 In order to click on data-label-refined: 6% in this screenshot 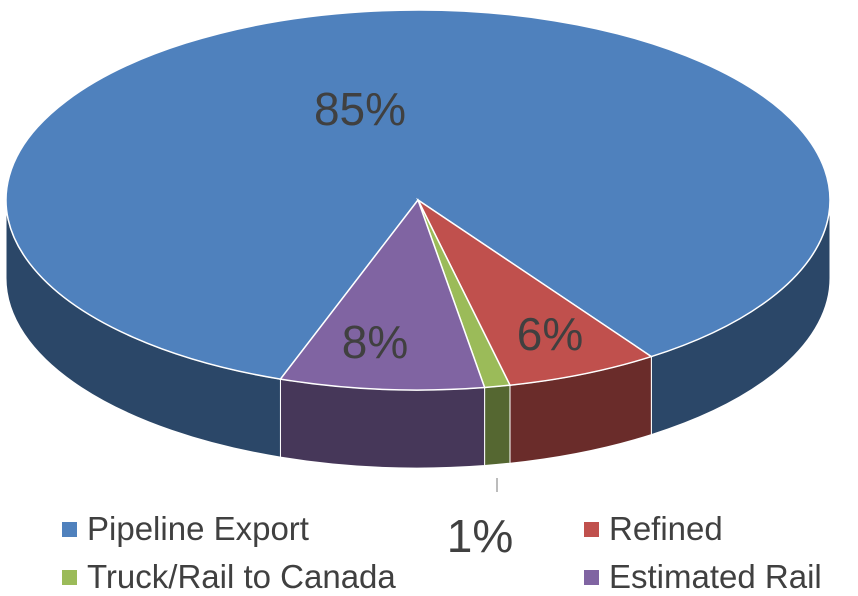, I will do `click(550, 334)`.